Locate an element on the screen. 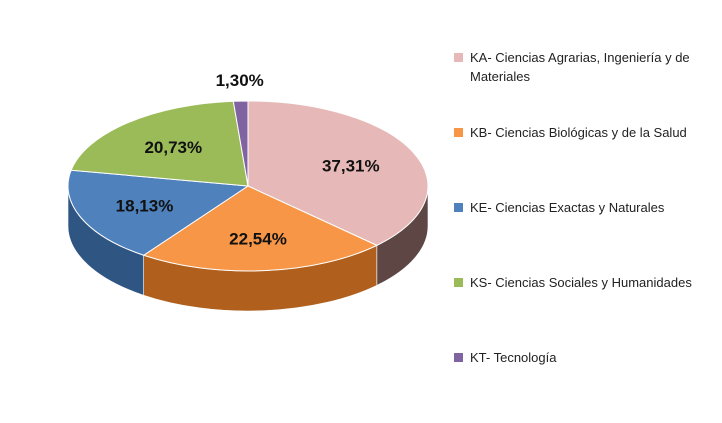 The width and height of the screenshot is (722, 423). legend-label-kb: KB- Ciencias Biológicas y de la Salud is located at coordinates (578, 132).